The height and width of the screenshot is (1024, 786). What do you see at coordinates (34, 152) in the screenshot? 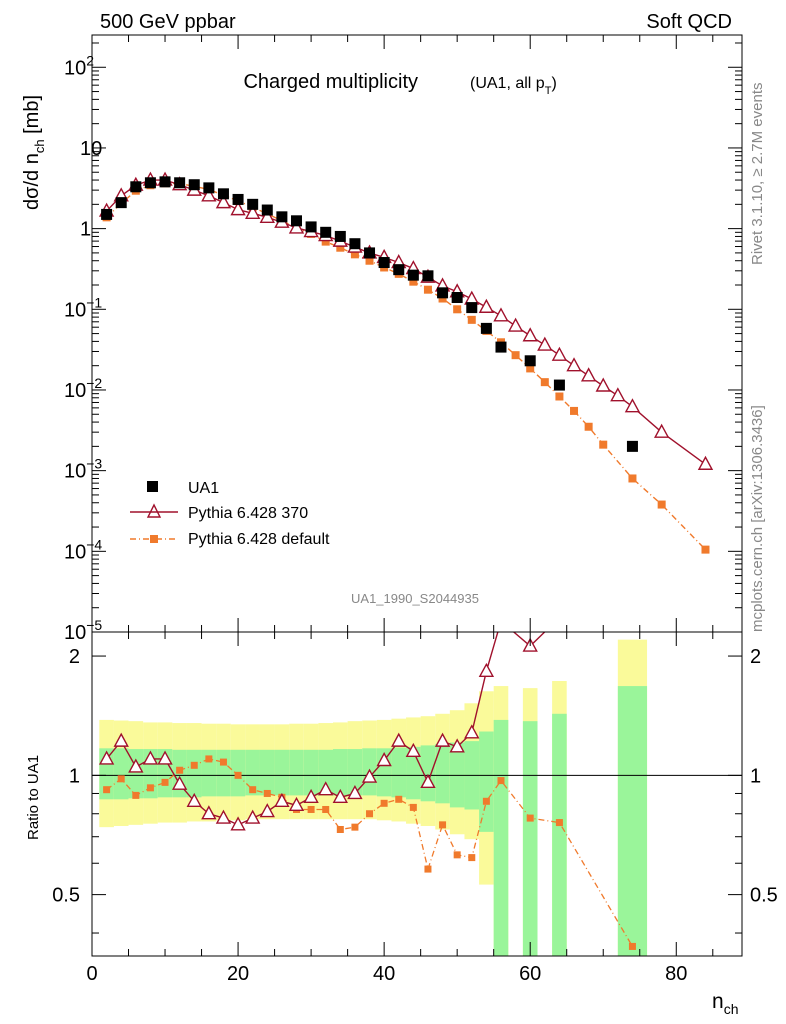
I see `main-y-axis-label: dσ/d nch [mb]` at bounding box center [34, 152].